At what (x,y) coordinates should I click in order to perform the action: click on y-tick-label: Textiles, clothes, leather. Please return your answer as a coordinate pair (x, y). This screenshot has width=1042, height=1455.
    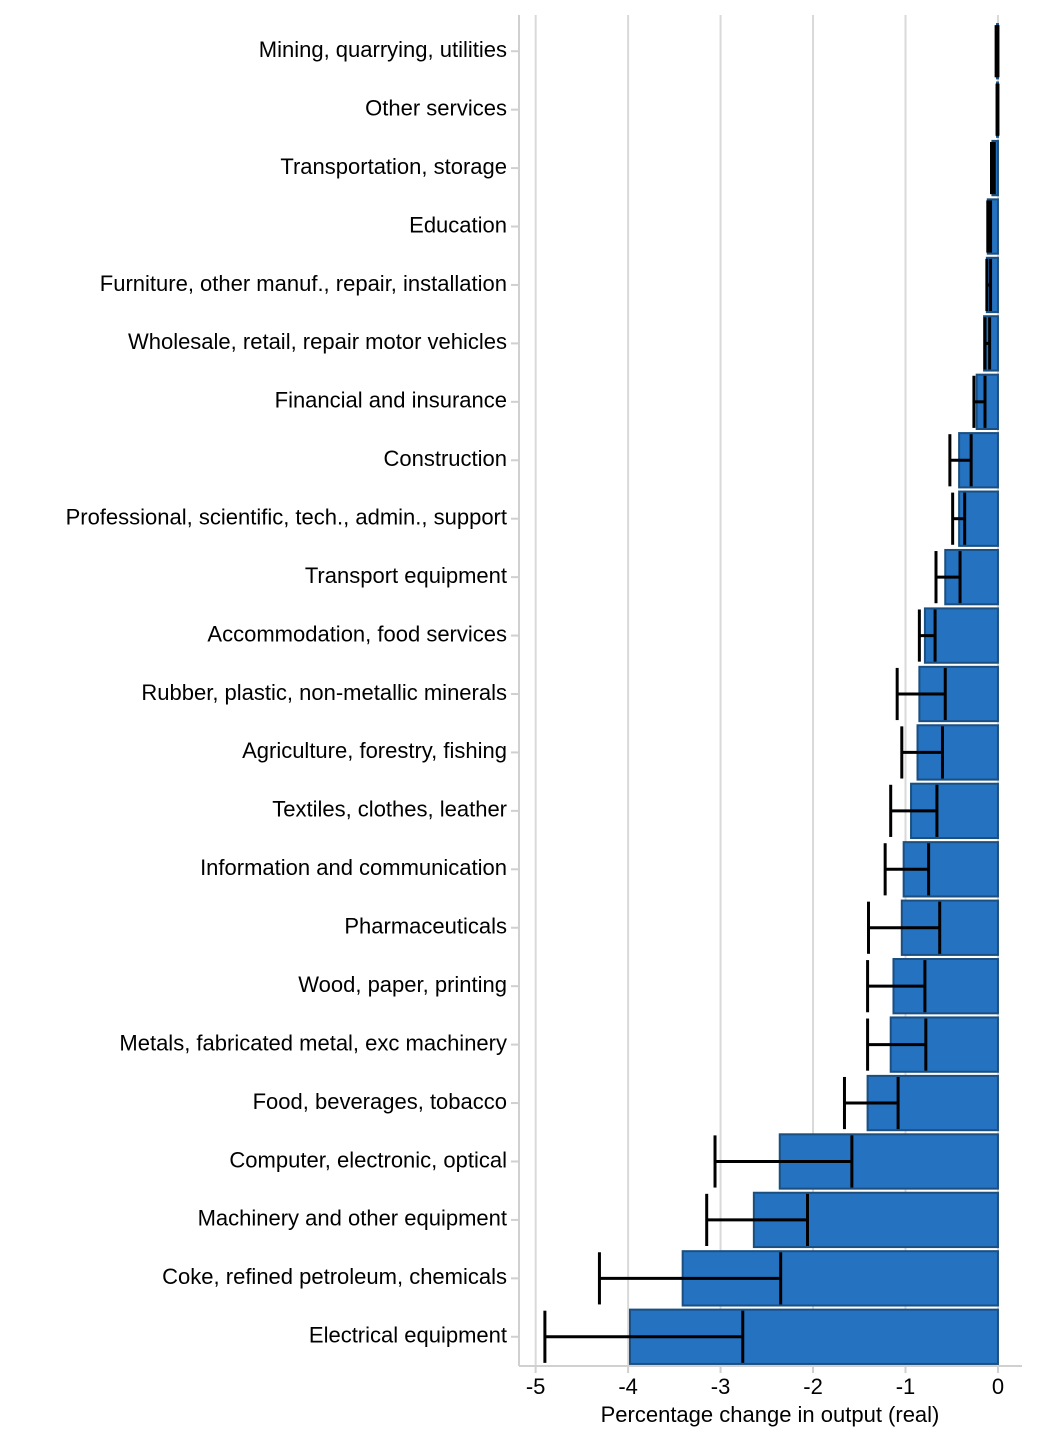
    Looking at the image, I should click on (389, 809).